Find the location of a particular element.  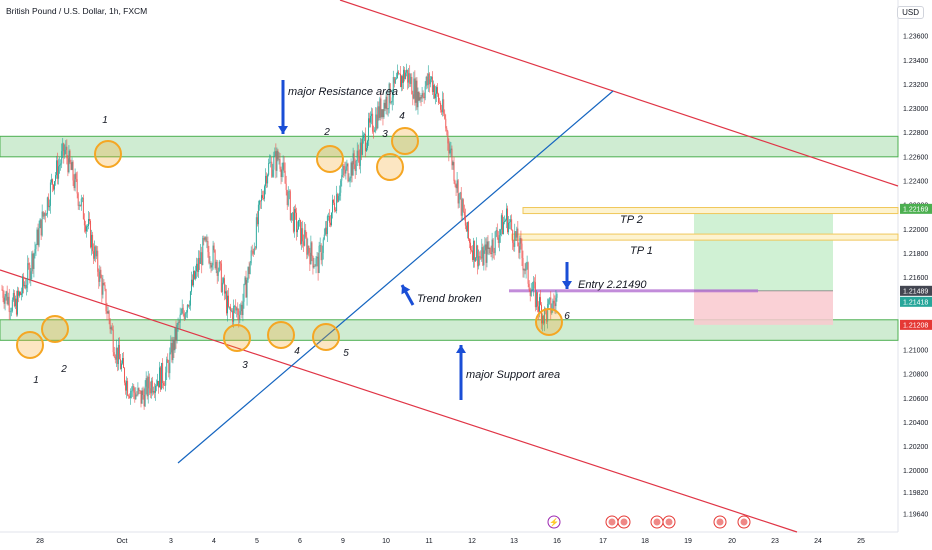

time-tick-label: 11 is located at coordinates (428, 541).